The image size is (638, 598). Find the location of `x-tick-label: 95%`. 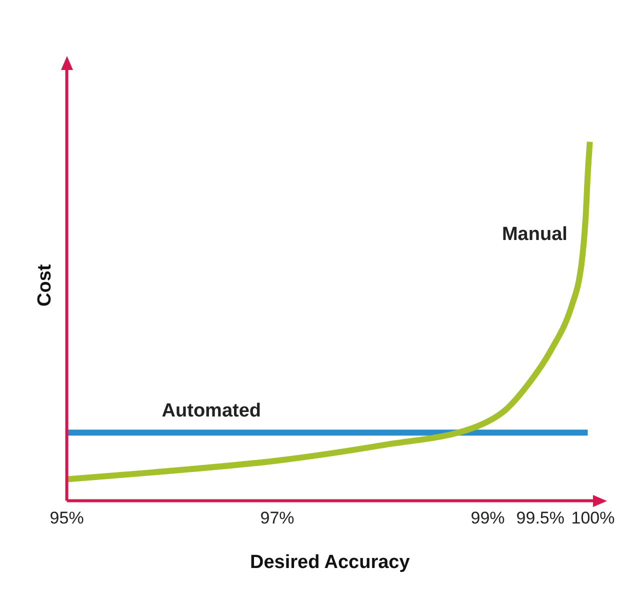

x-tick-label: 95% is located at coordinates (67, 518).